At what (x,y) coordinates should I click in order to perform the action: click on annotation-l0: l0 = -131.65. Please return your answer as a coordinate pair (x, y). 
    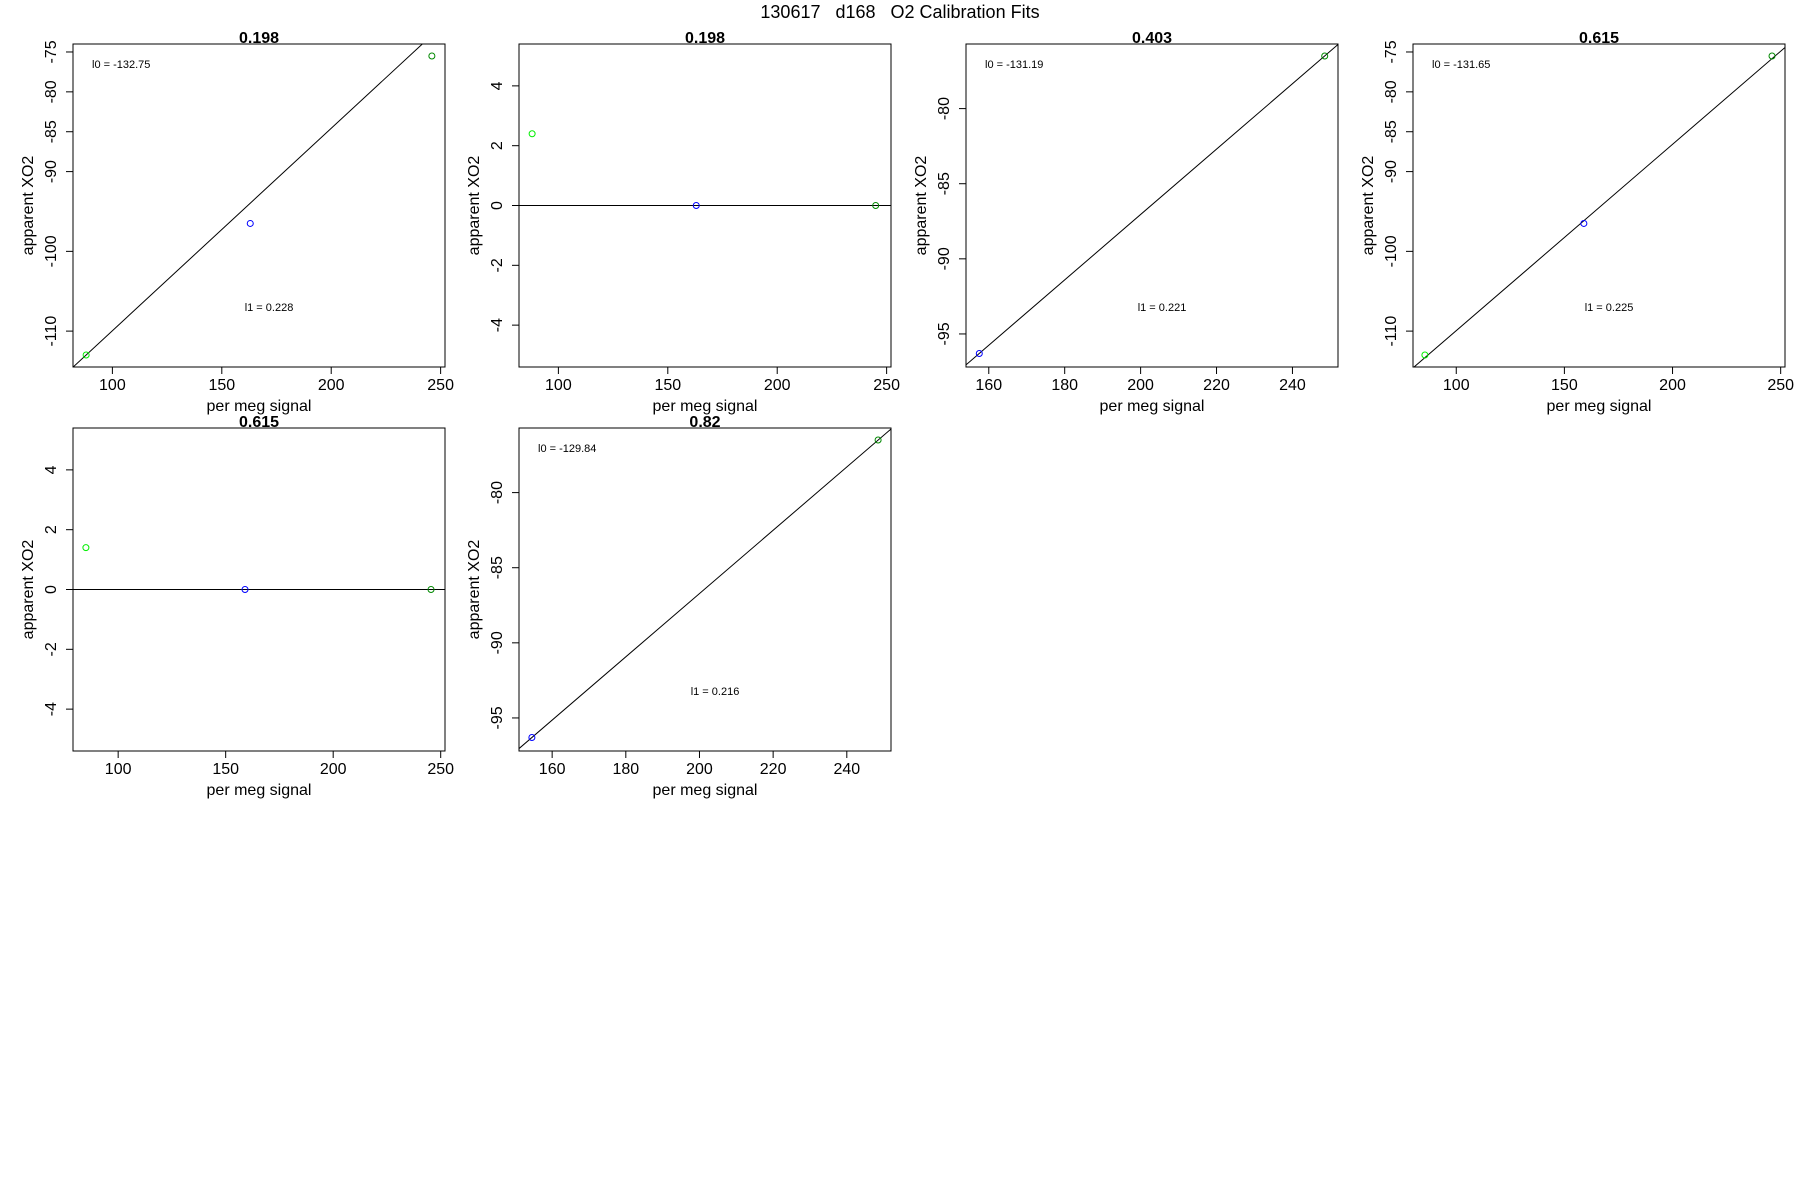
    Looking at the image, I should click on (1461, 65).